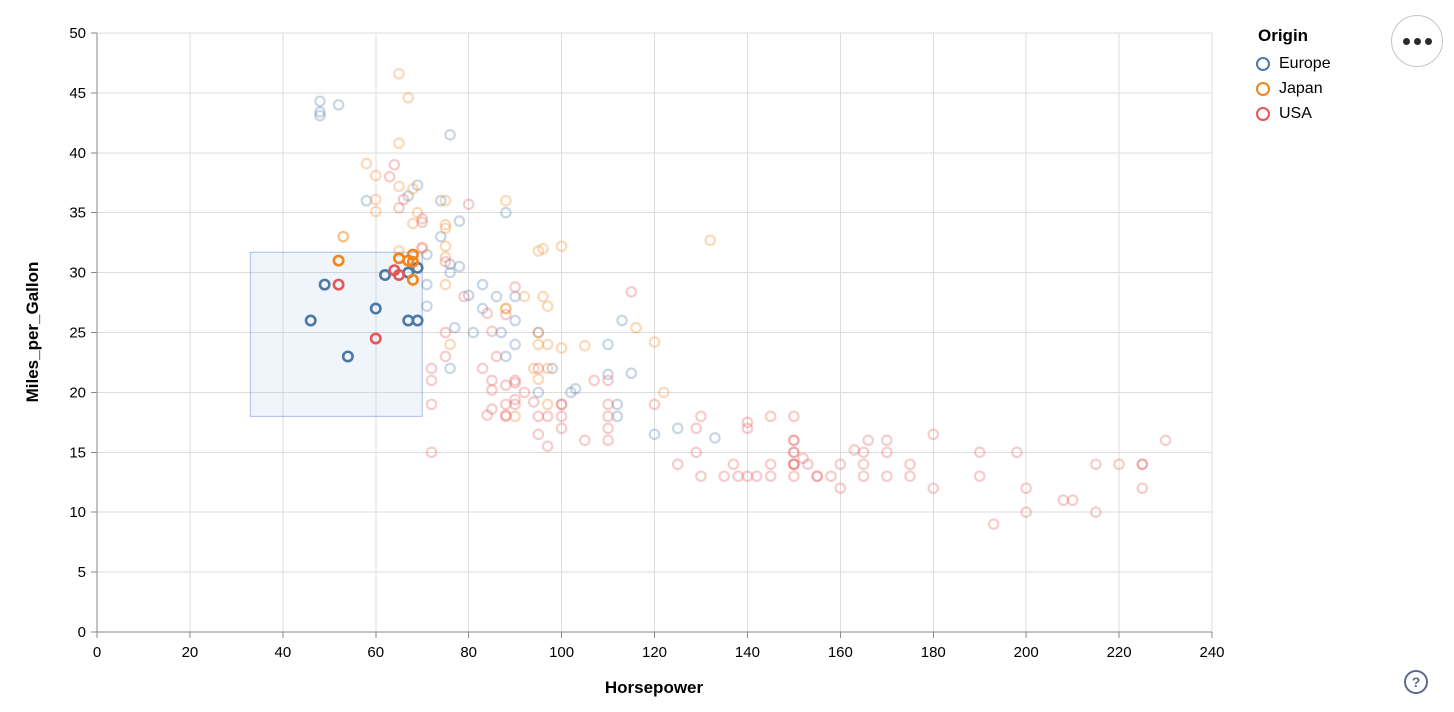 This screenshot has width=1454, height=712. What do you see at coordinates (282, 652) in the screenshot?
I see `svg-text: 40` at bounding box center [282, 652].